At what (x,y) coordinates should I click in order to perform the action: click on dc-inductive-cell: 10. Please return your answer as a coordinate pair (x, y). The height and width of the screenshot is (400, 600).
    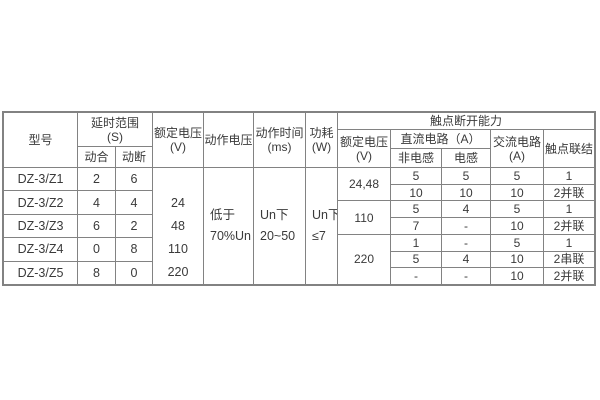
    Looking at the image, I should click on (466, 192).